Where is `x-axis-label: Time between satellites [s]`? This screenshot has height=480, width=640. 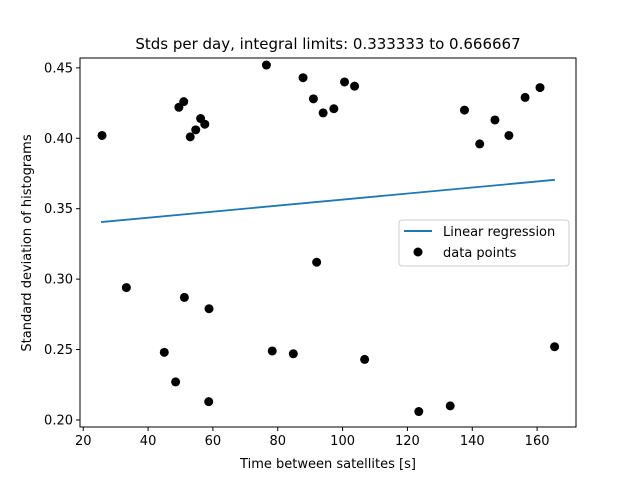
x-axis-label: Time between satellites [s] is located at coordinates (327, 464).